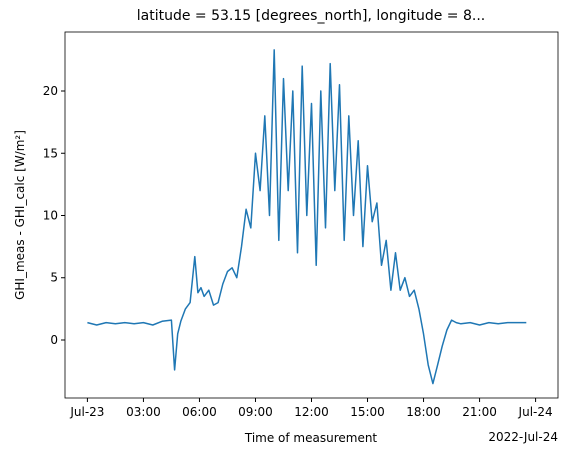 This screenshot has width=569, height=455. Describe the element at coordinates (255, 412) in the screenshot. I see `x-tick-label: 09:00` at that location.